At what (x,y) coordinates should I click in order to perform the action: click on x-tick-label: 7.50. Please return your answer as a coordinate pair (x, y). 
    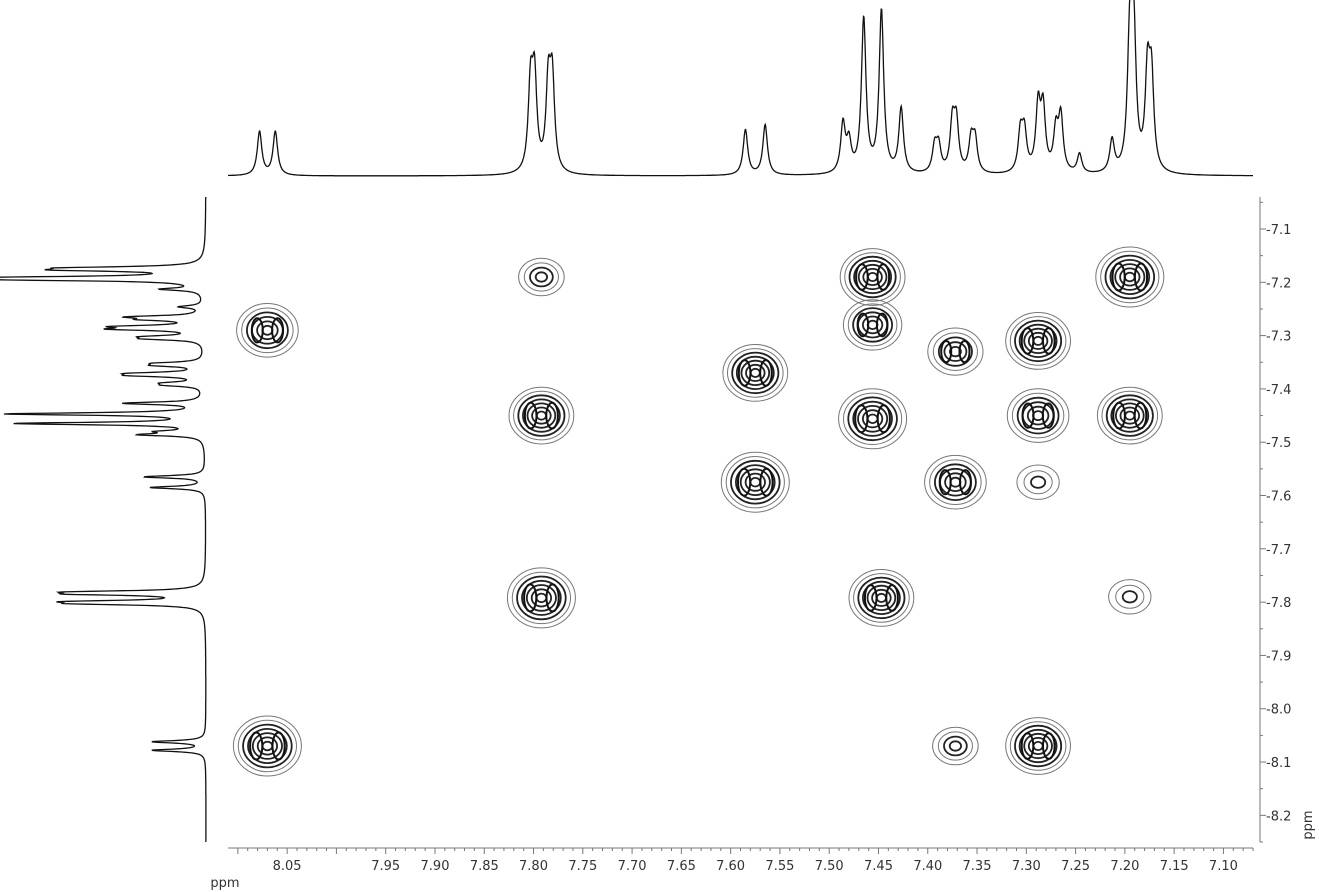
    Looking at the image, I should click on (829, 866).